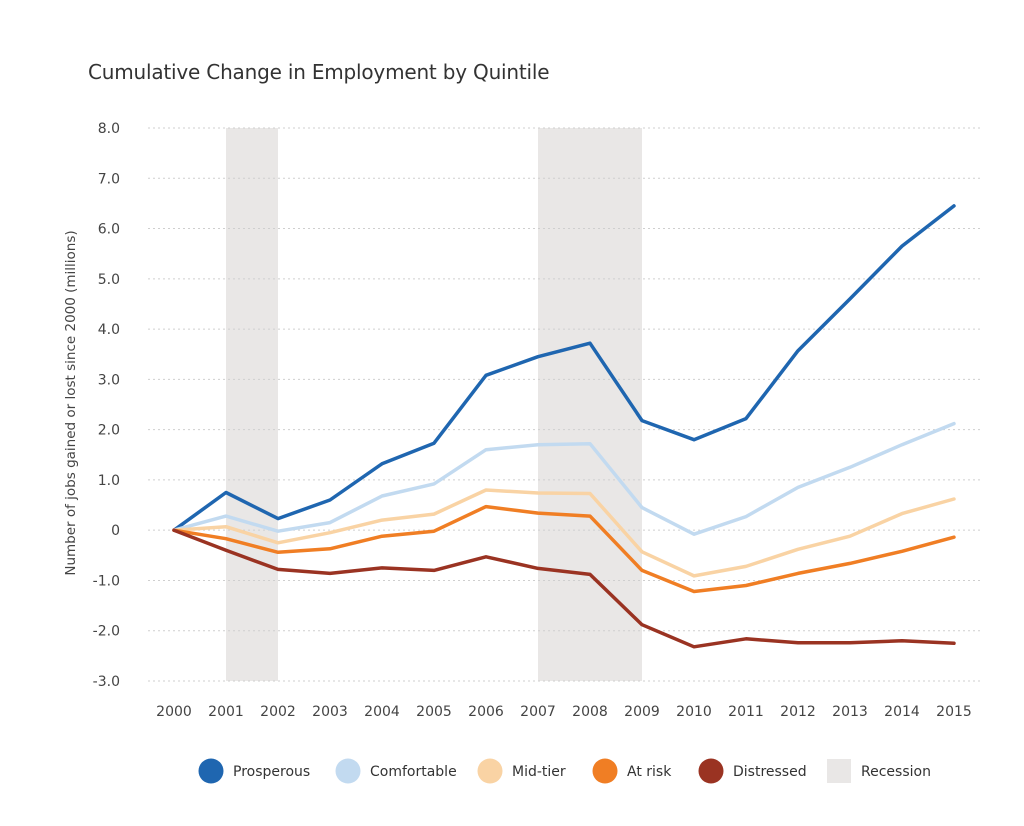 This screenshot has width=1024, height=826. What do you see at coordinates (109, 129) in the screenshot?
I see `y-tick-label: 8.0` at bounding box center [109, 129].